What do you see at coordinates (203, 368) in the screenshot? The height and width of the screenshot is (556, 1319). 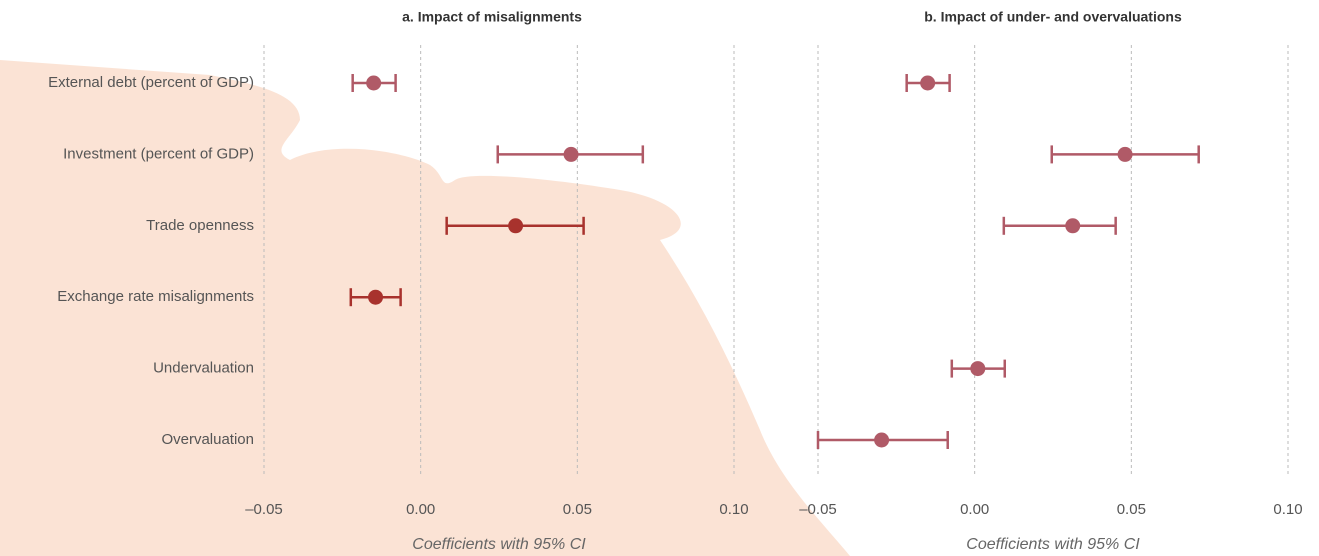 I see `y-tick-label: Undervaluation` at bounding box center [203, 368].